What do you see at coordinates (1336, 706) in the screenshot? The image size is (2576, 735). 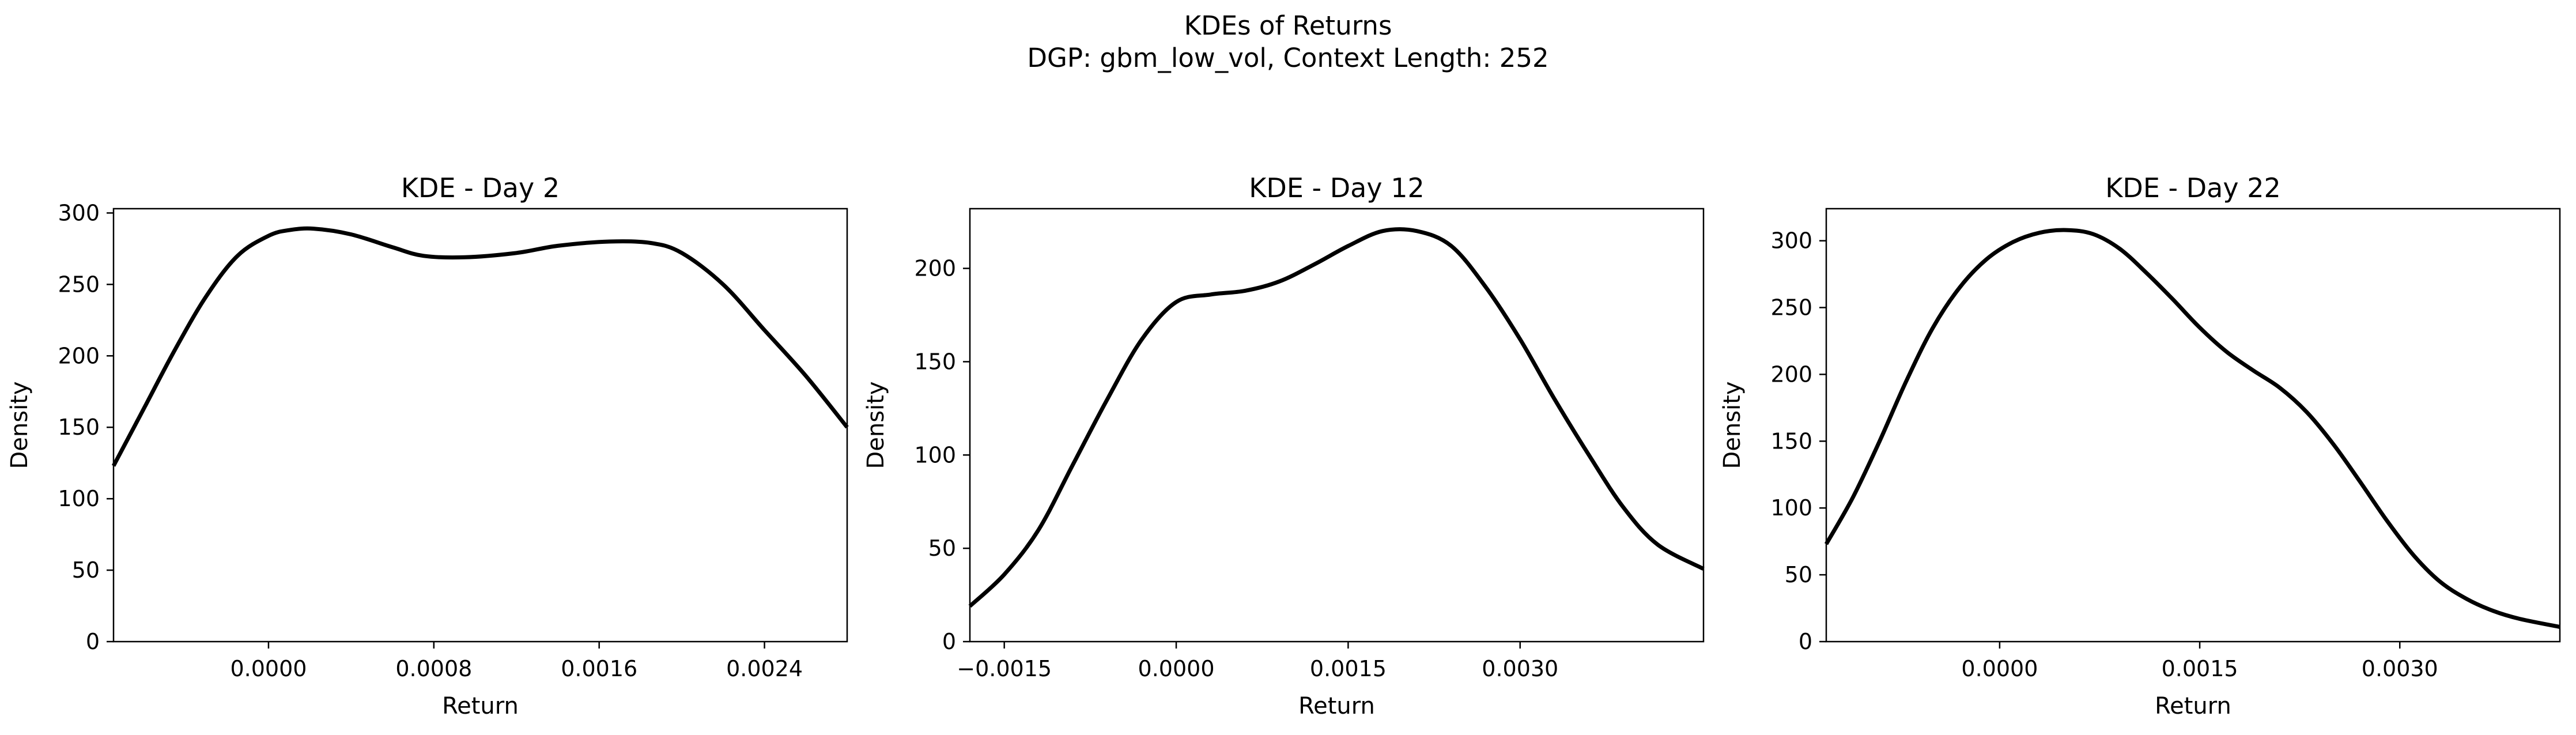 I see `chart-2-x-axis-label: Return` at bounding box center [1336, 706].